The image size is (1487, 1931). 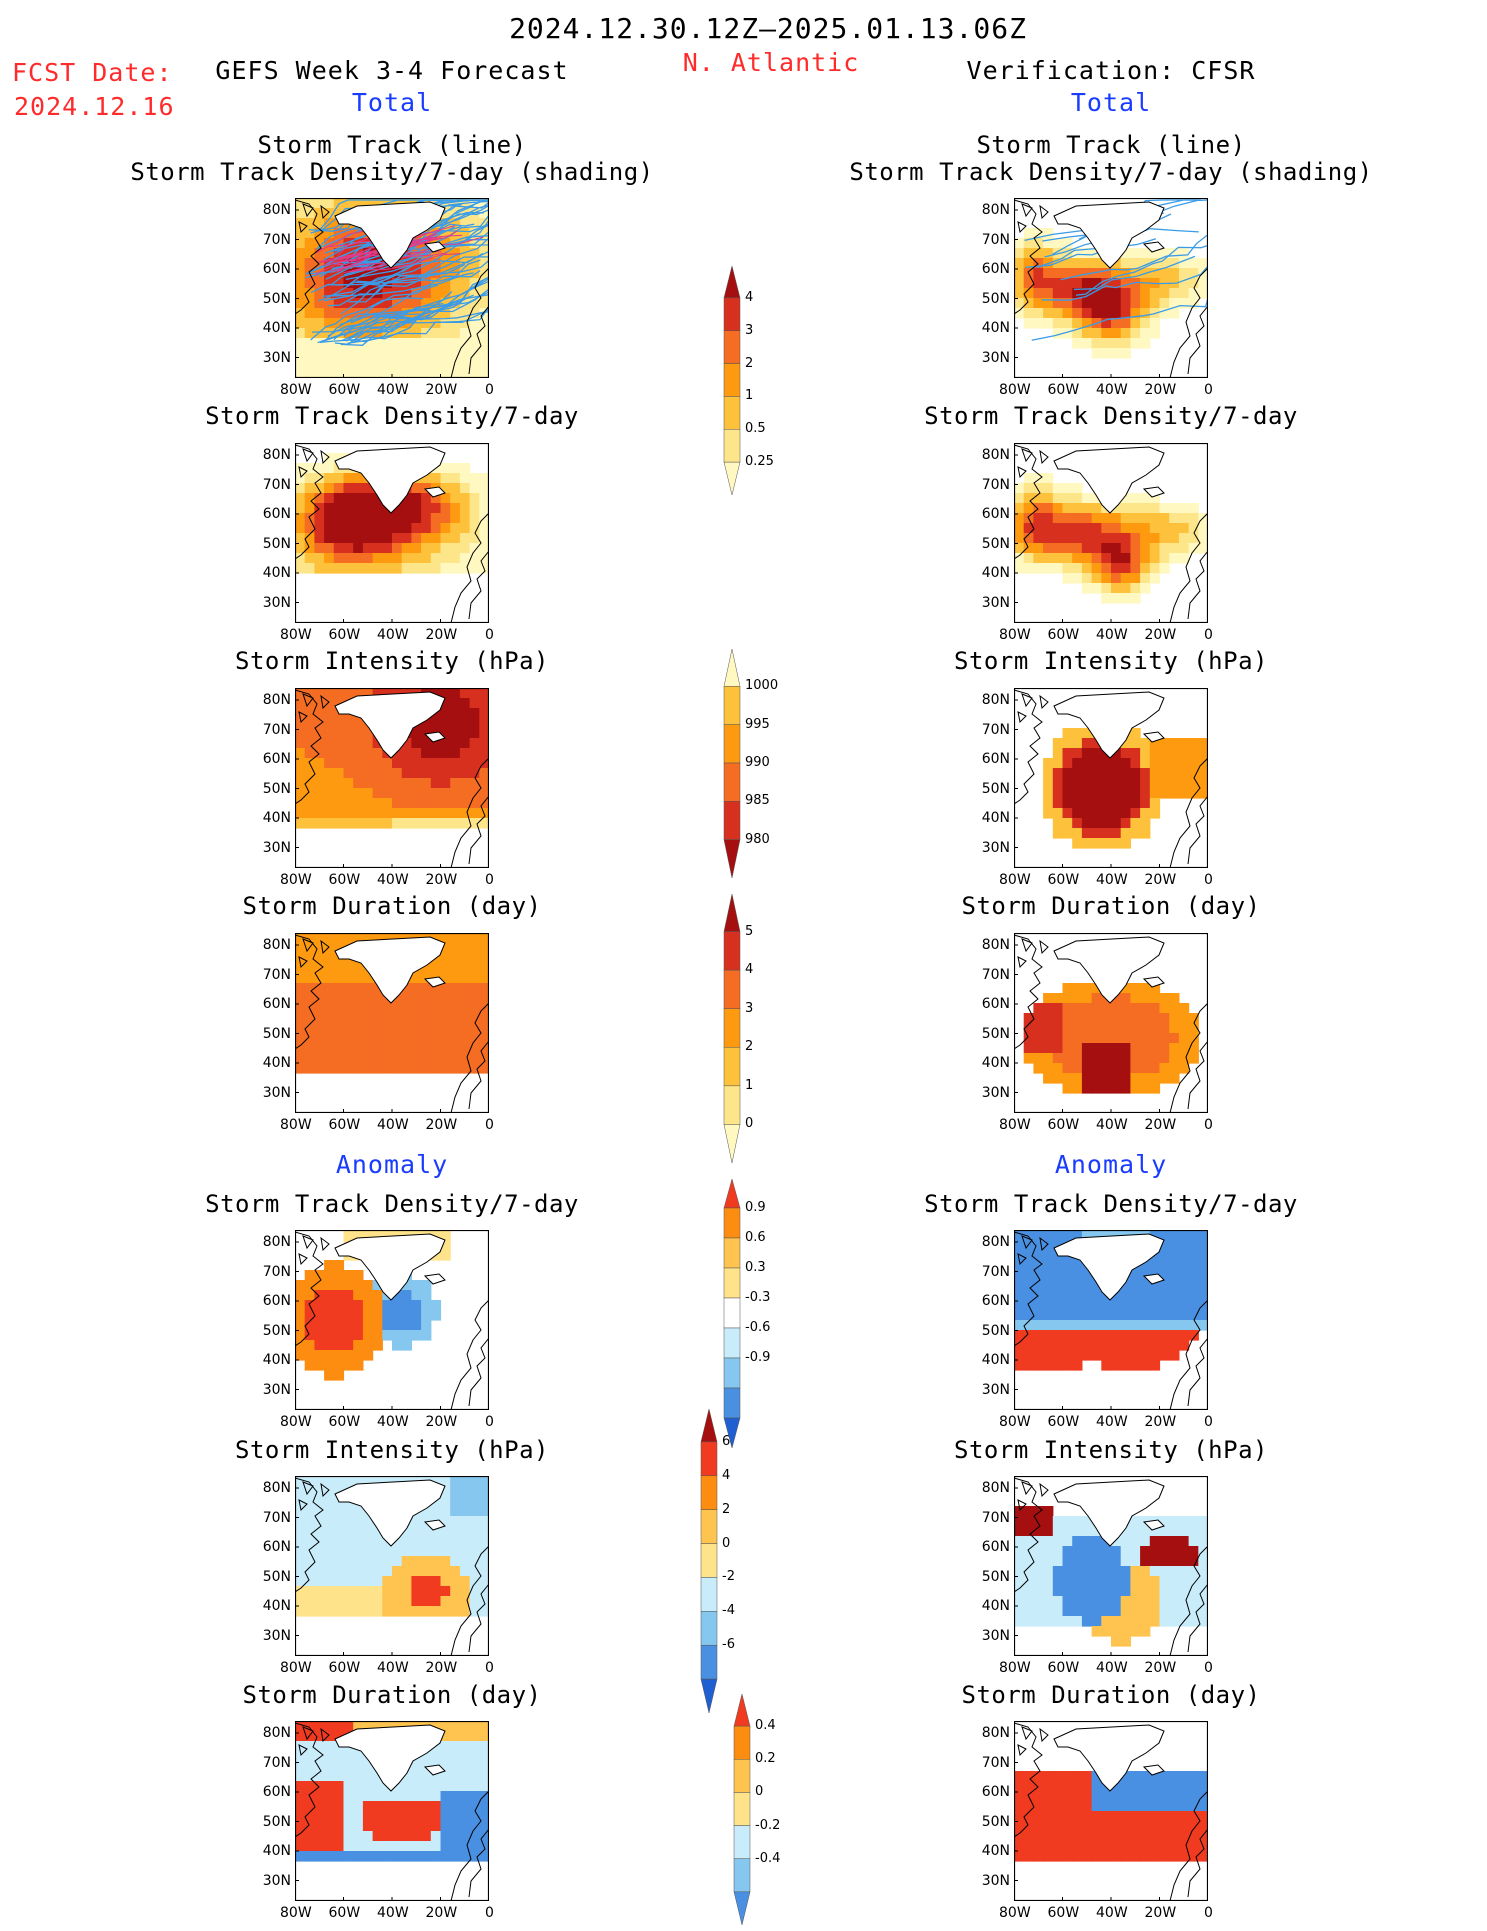 I want to click on left-total-label: Total, so click(x=392, y=102).